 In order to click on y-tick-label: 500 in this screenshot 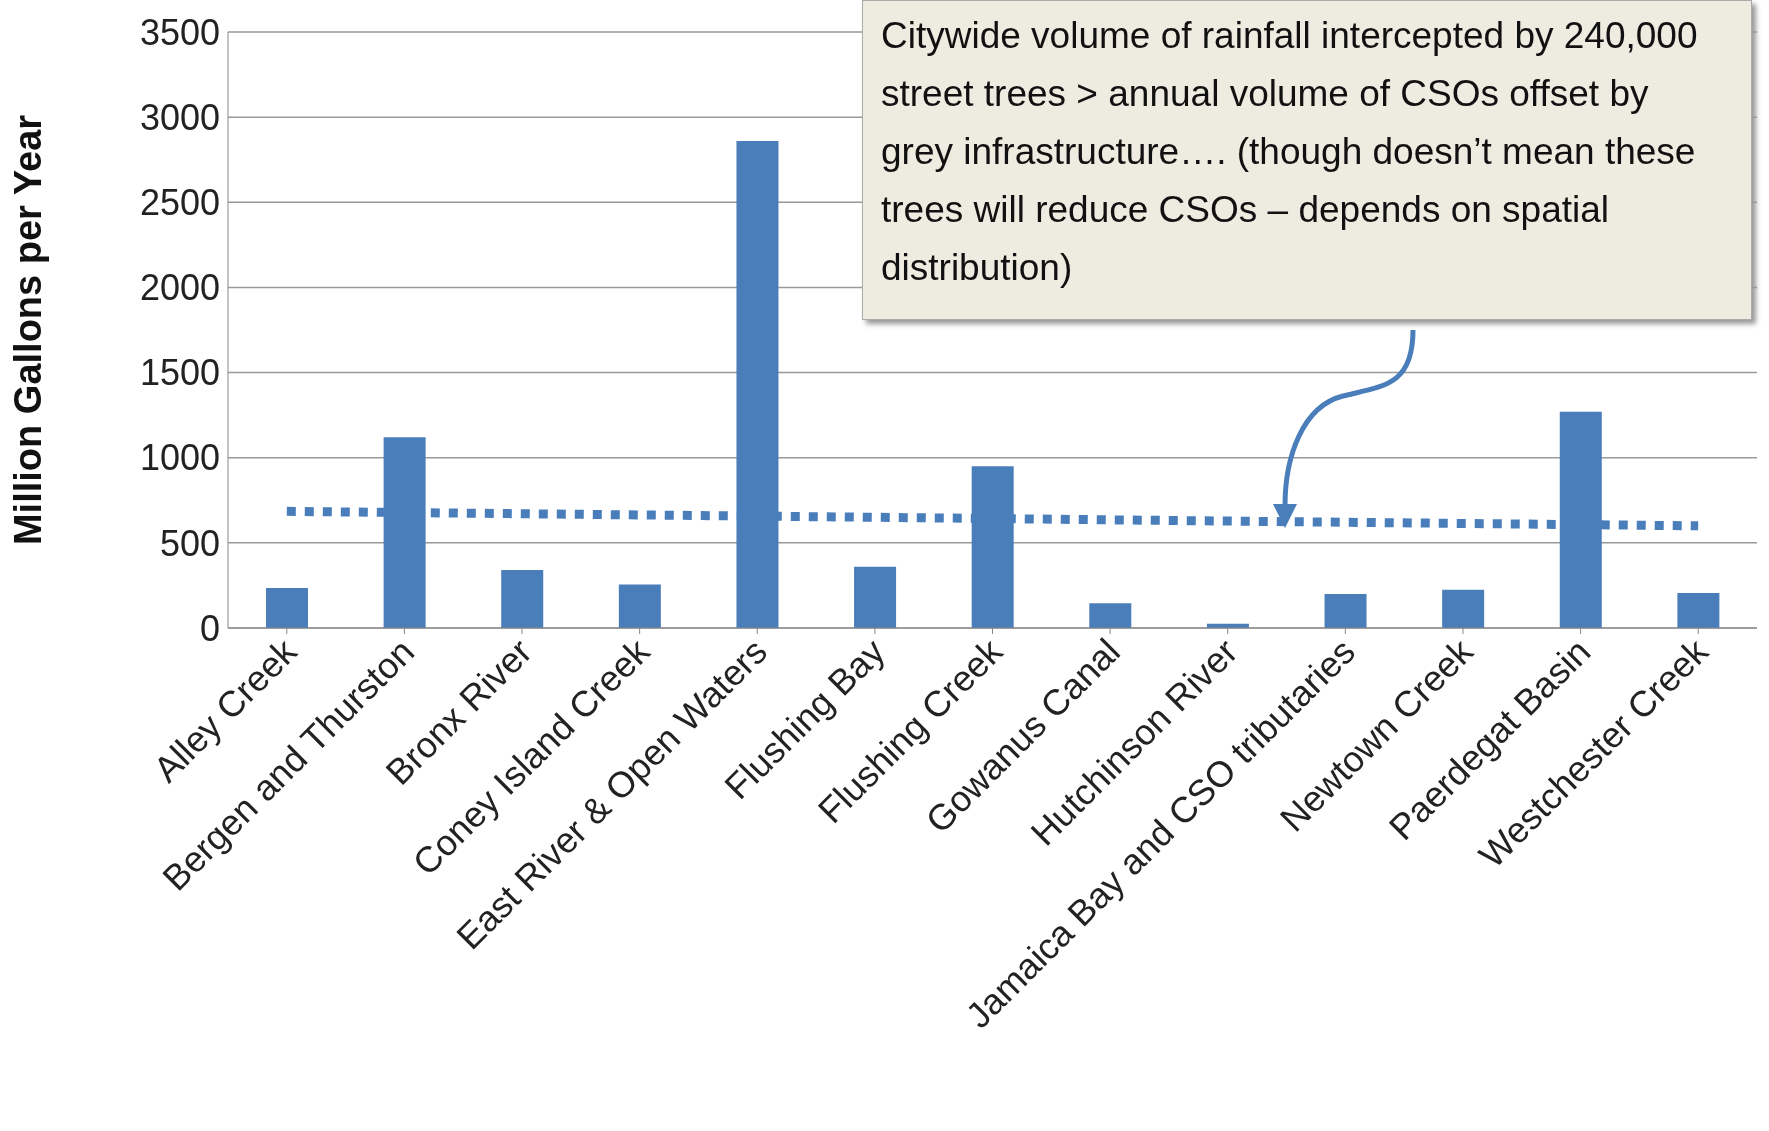, I will do `click(189, 543)`.